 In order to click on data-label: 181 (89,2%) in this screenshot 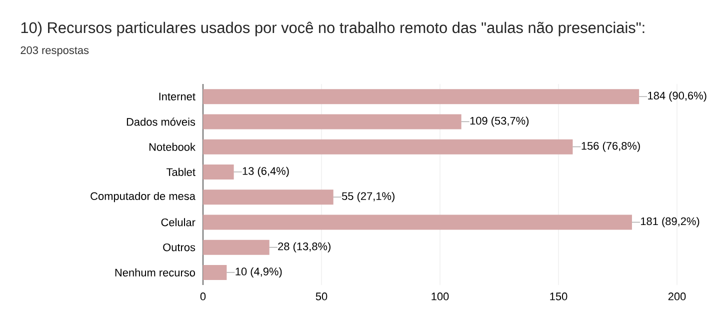, I will do `click(670, 222)`.